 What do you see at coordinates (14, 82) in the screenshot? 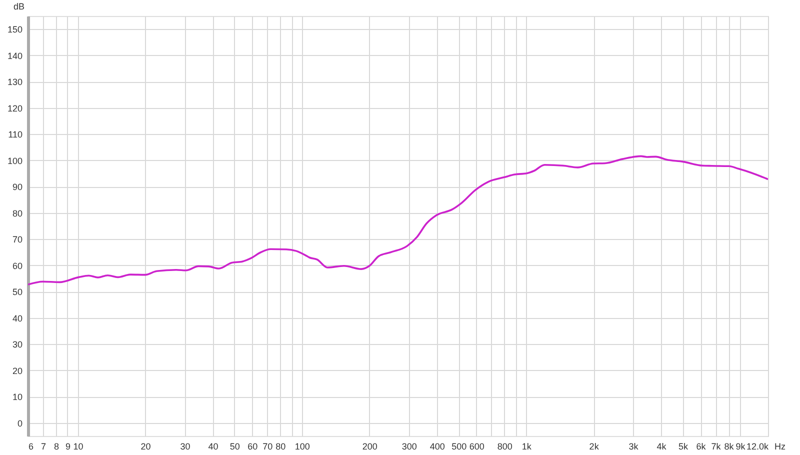
I see `y-tick-label: 130` at bounding box center [14, 82].